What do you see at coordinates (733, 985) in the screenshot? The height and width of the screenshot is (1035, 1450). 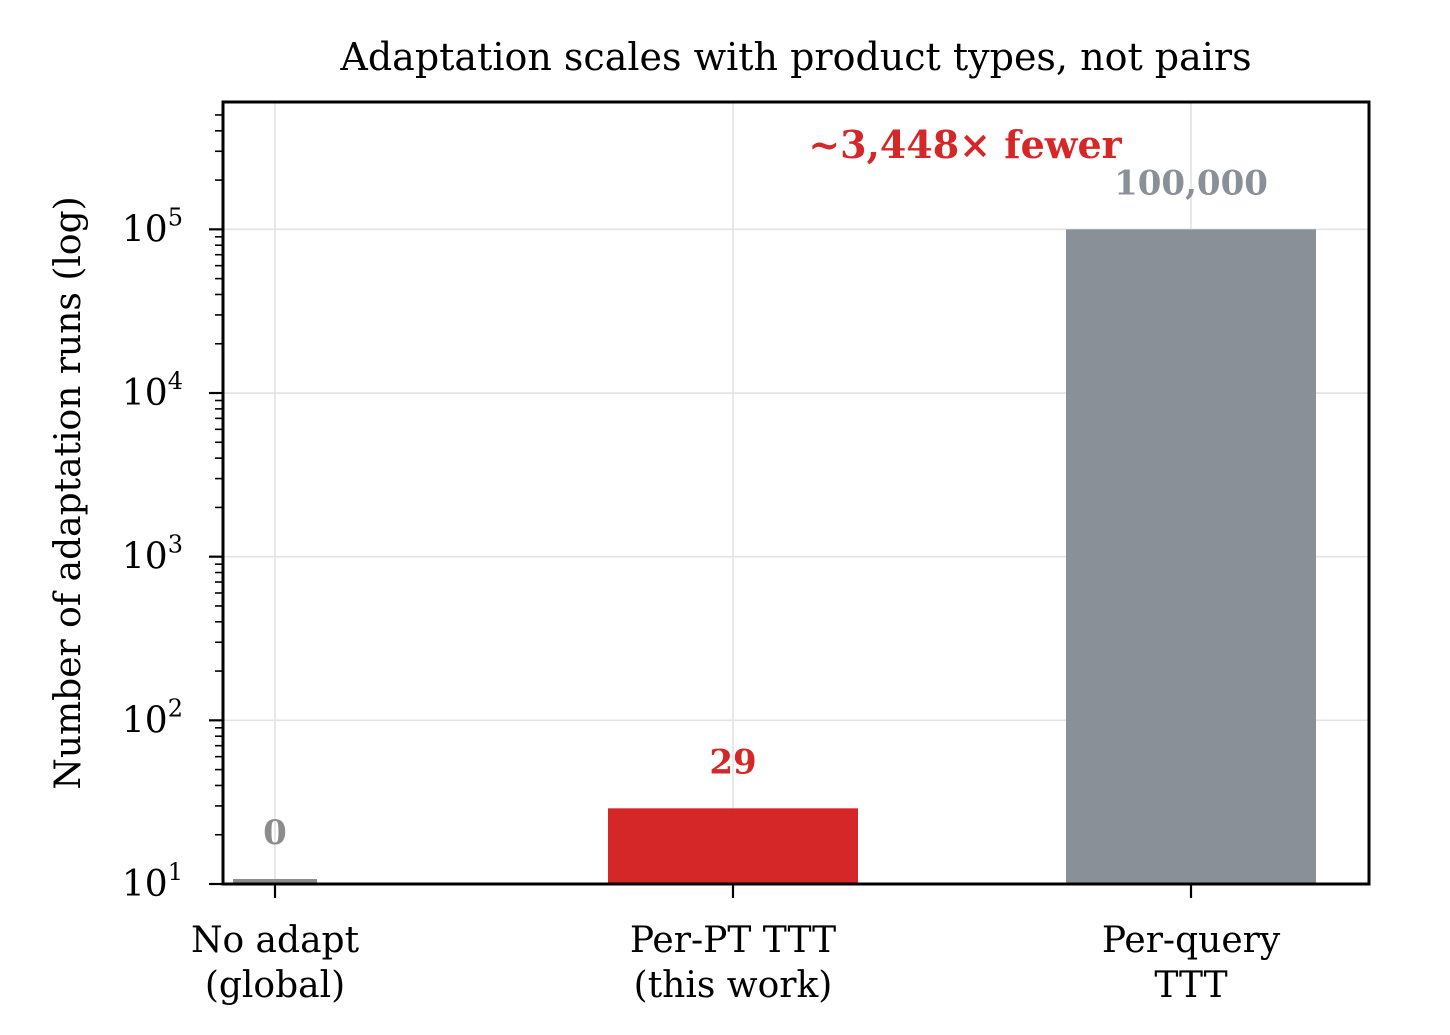 I see `x-tick-label: (this work)` at bounding box center [733, 985].